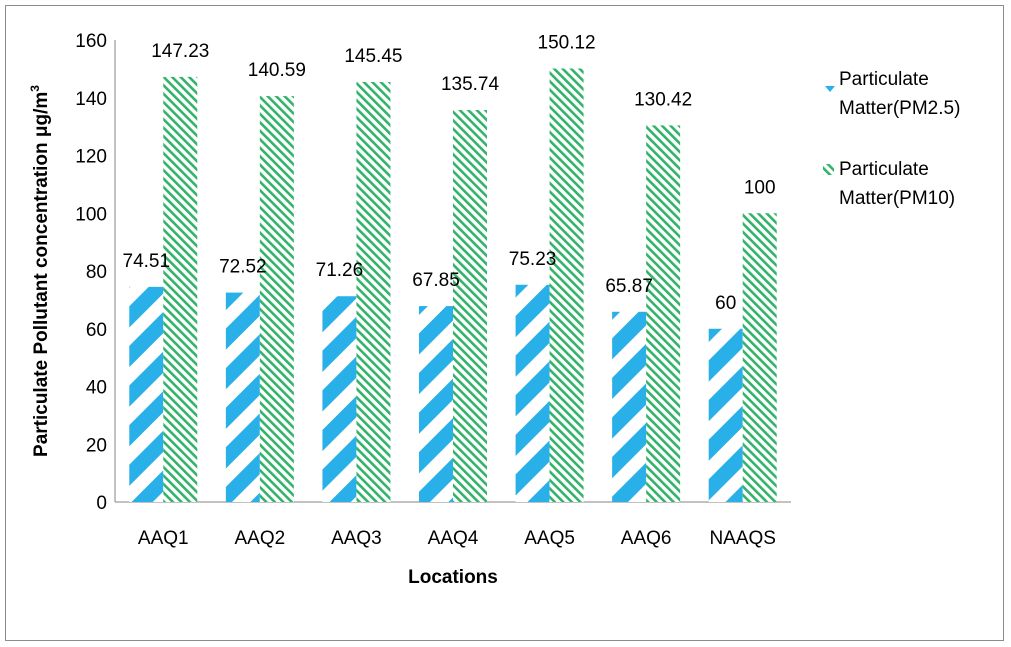  Describe the element at coordinates (96, 445) in the screenshot. I see `y-tick-label: 20` at that location.